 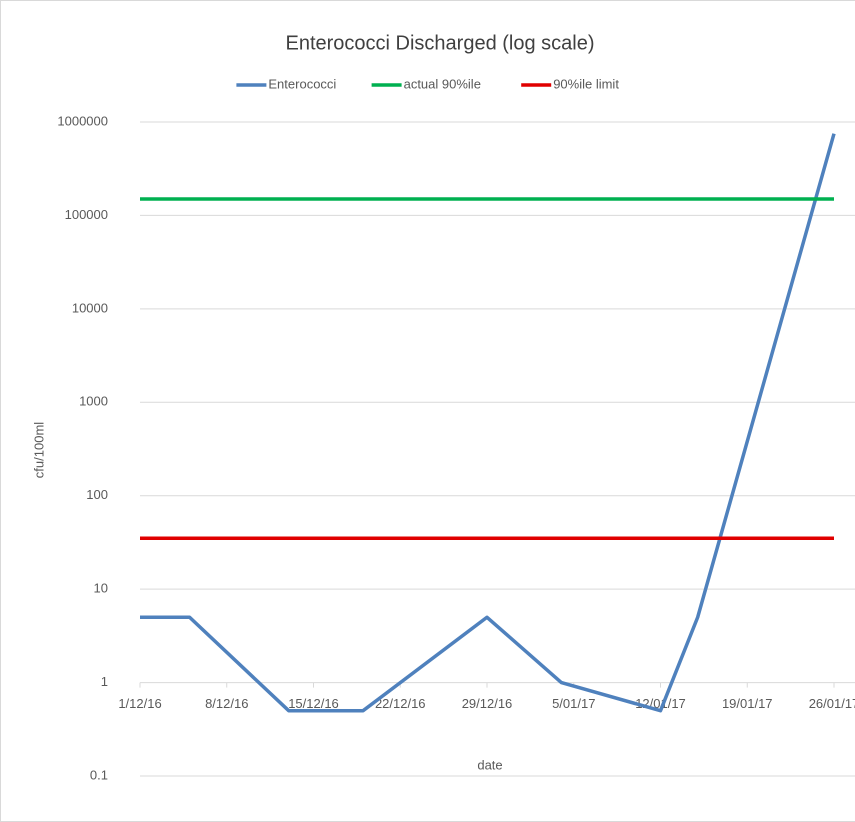 I want to click on x-tick-label: 22/12/16, so click(x=400, y=703).